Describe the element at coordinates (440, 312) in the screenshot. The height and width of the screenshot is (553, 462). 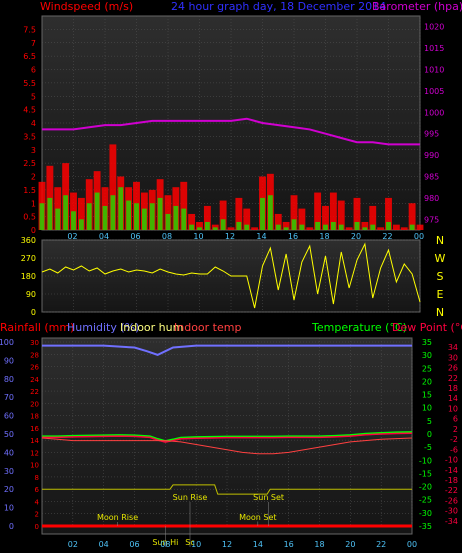
I see `compass-label: N` at that location.